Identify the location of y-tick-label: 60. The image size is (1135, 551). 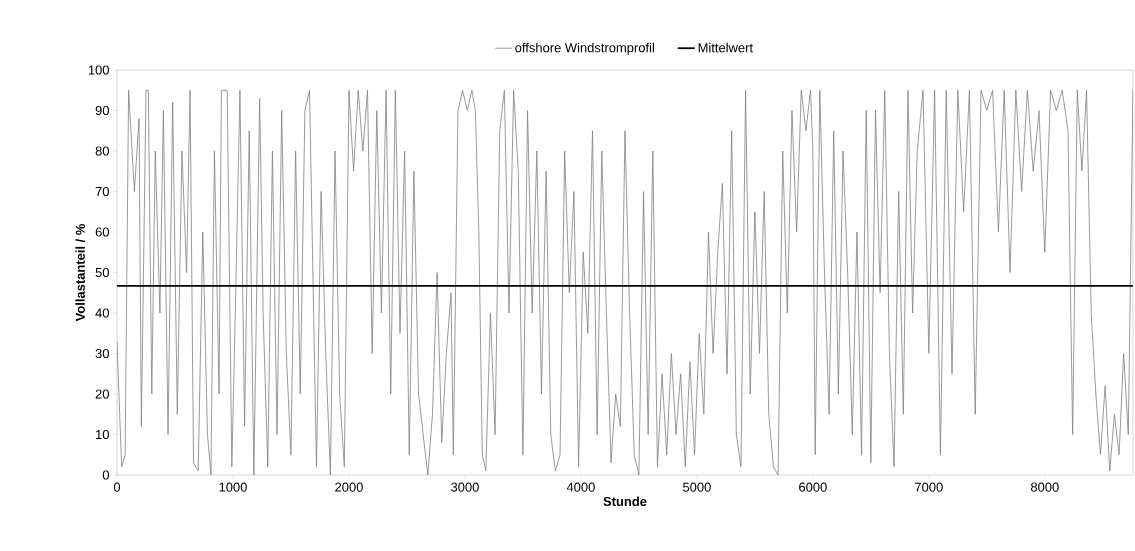
(102, 232).